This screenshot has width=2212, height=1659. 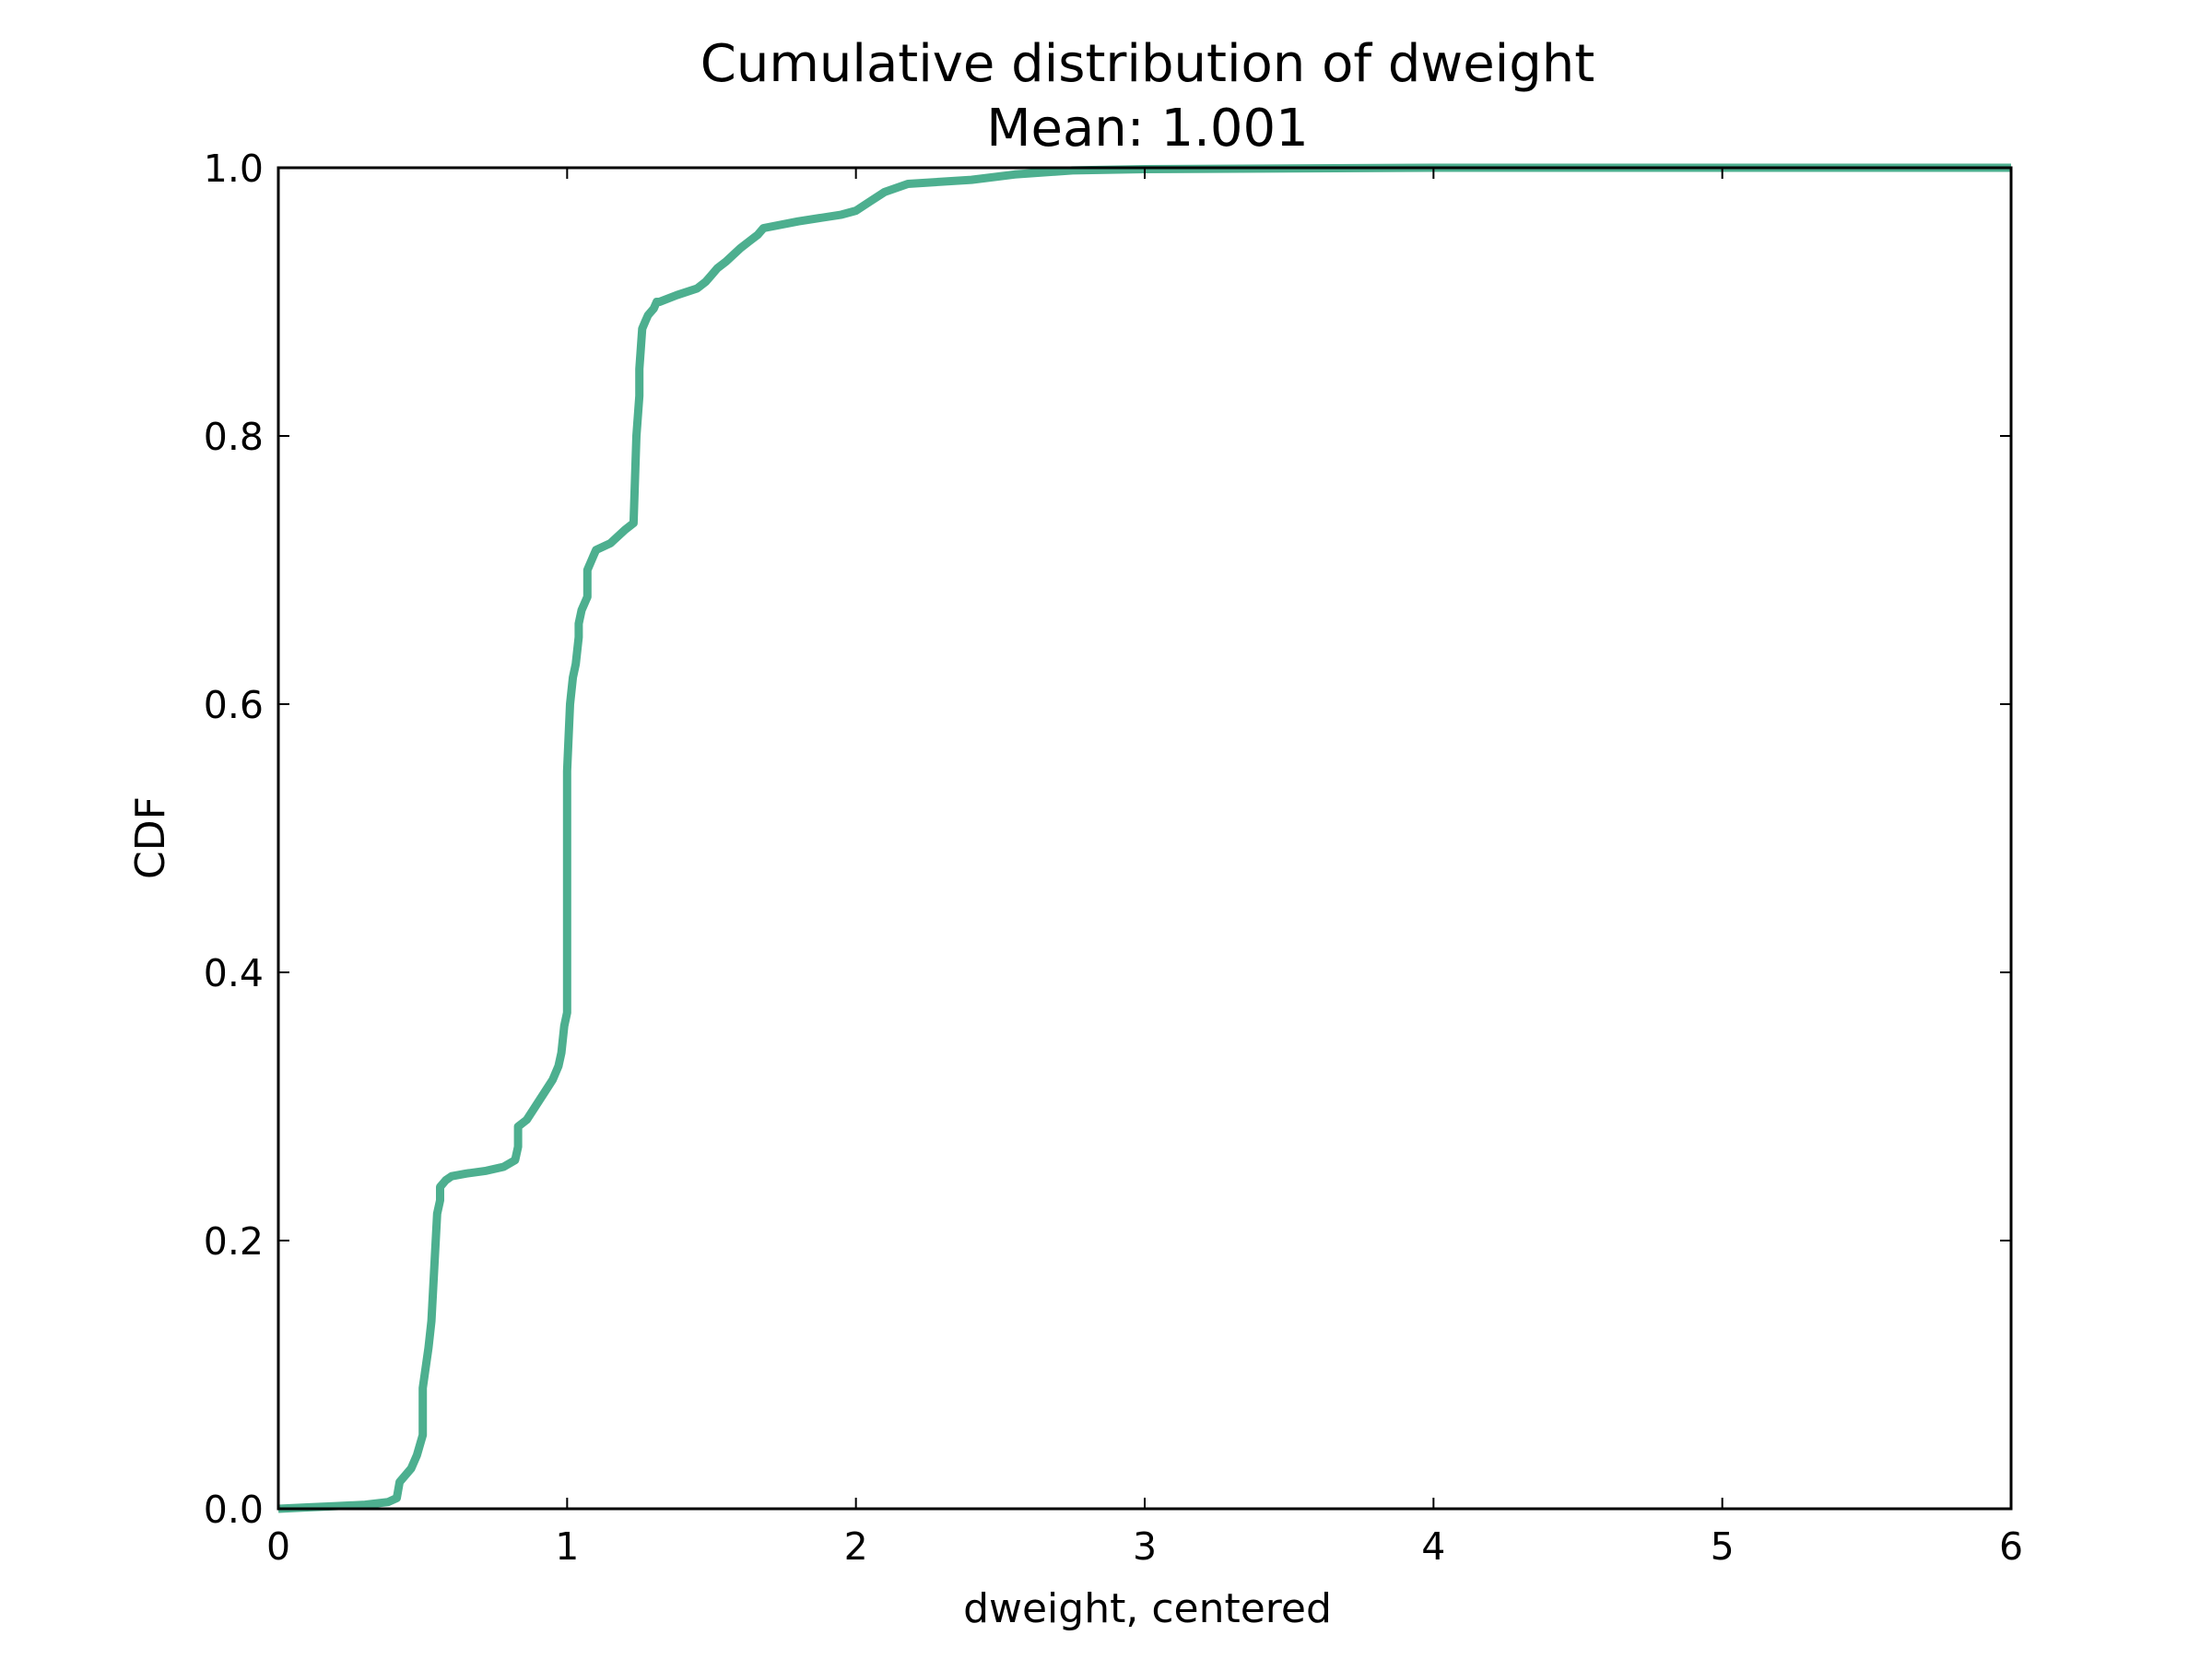 I want to click on x-axis-label: dweight, centered, so click(x=1147, y=1608).